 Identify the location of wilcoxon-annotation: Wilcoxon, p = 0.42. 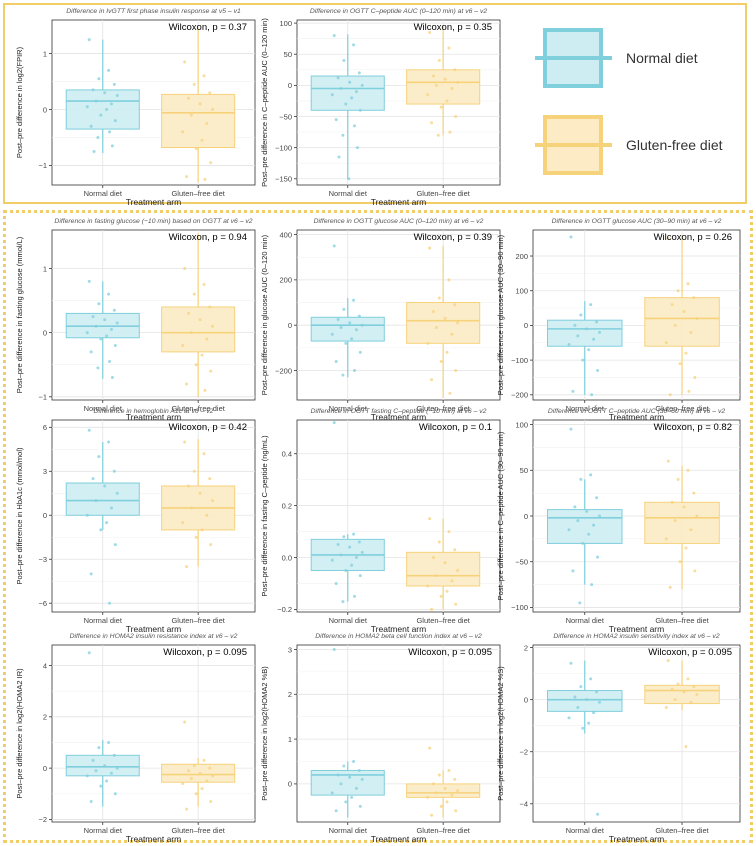
(208, 427).